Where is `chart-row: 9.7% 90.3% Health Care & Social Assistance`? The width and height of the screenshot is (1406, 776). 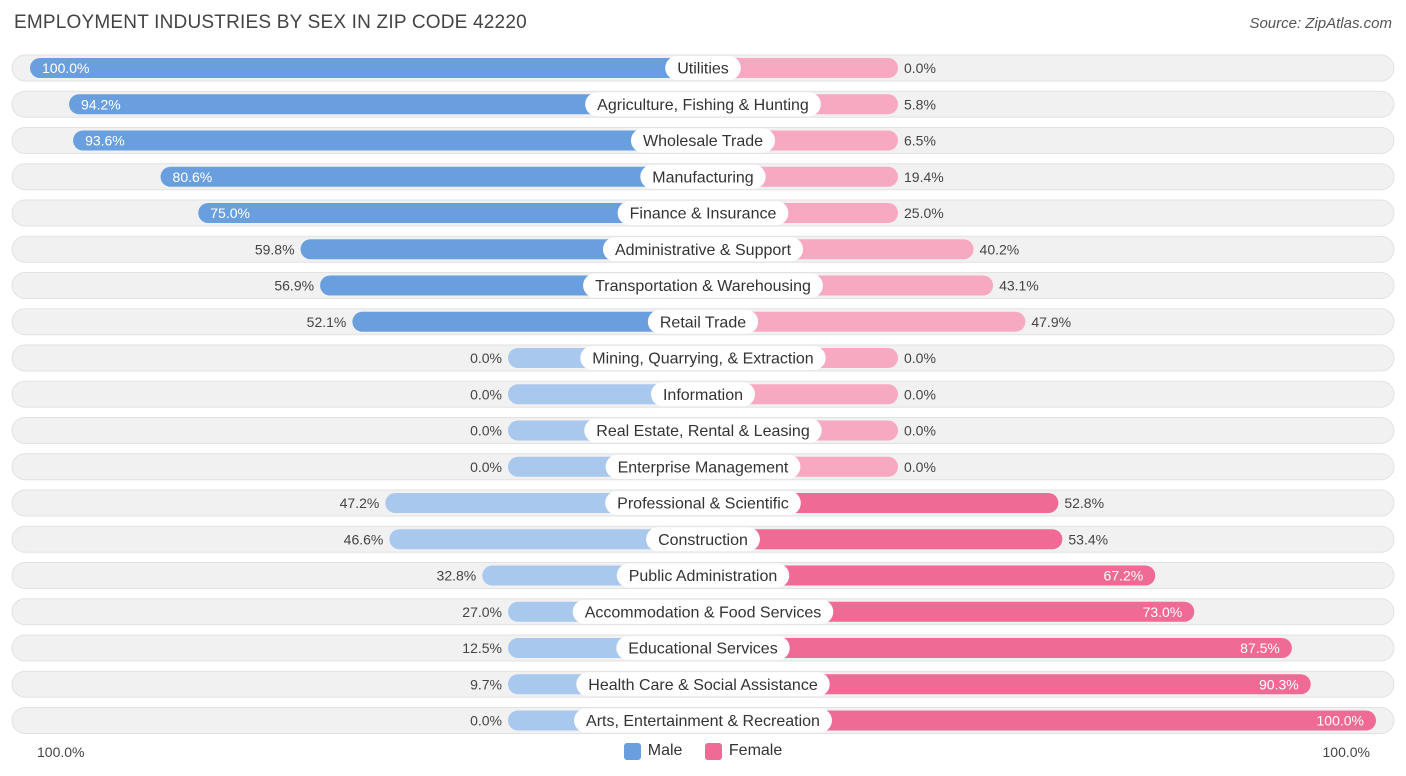
chart-row: 9.7% 90.3% Health Care & Social Assistance is located at coordinates (703, 684).